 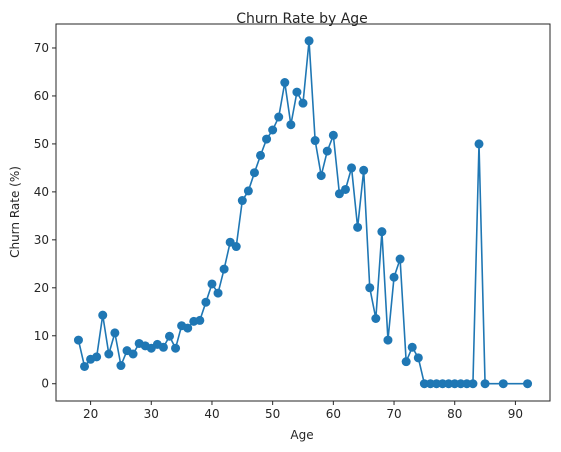 What do you see at coordinates (90, 414) in the screenshot?
I see `x-tick-label: 20` at bounding box center [90, 414].